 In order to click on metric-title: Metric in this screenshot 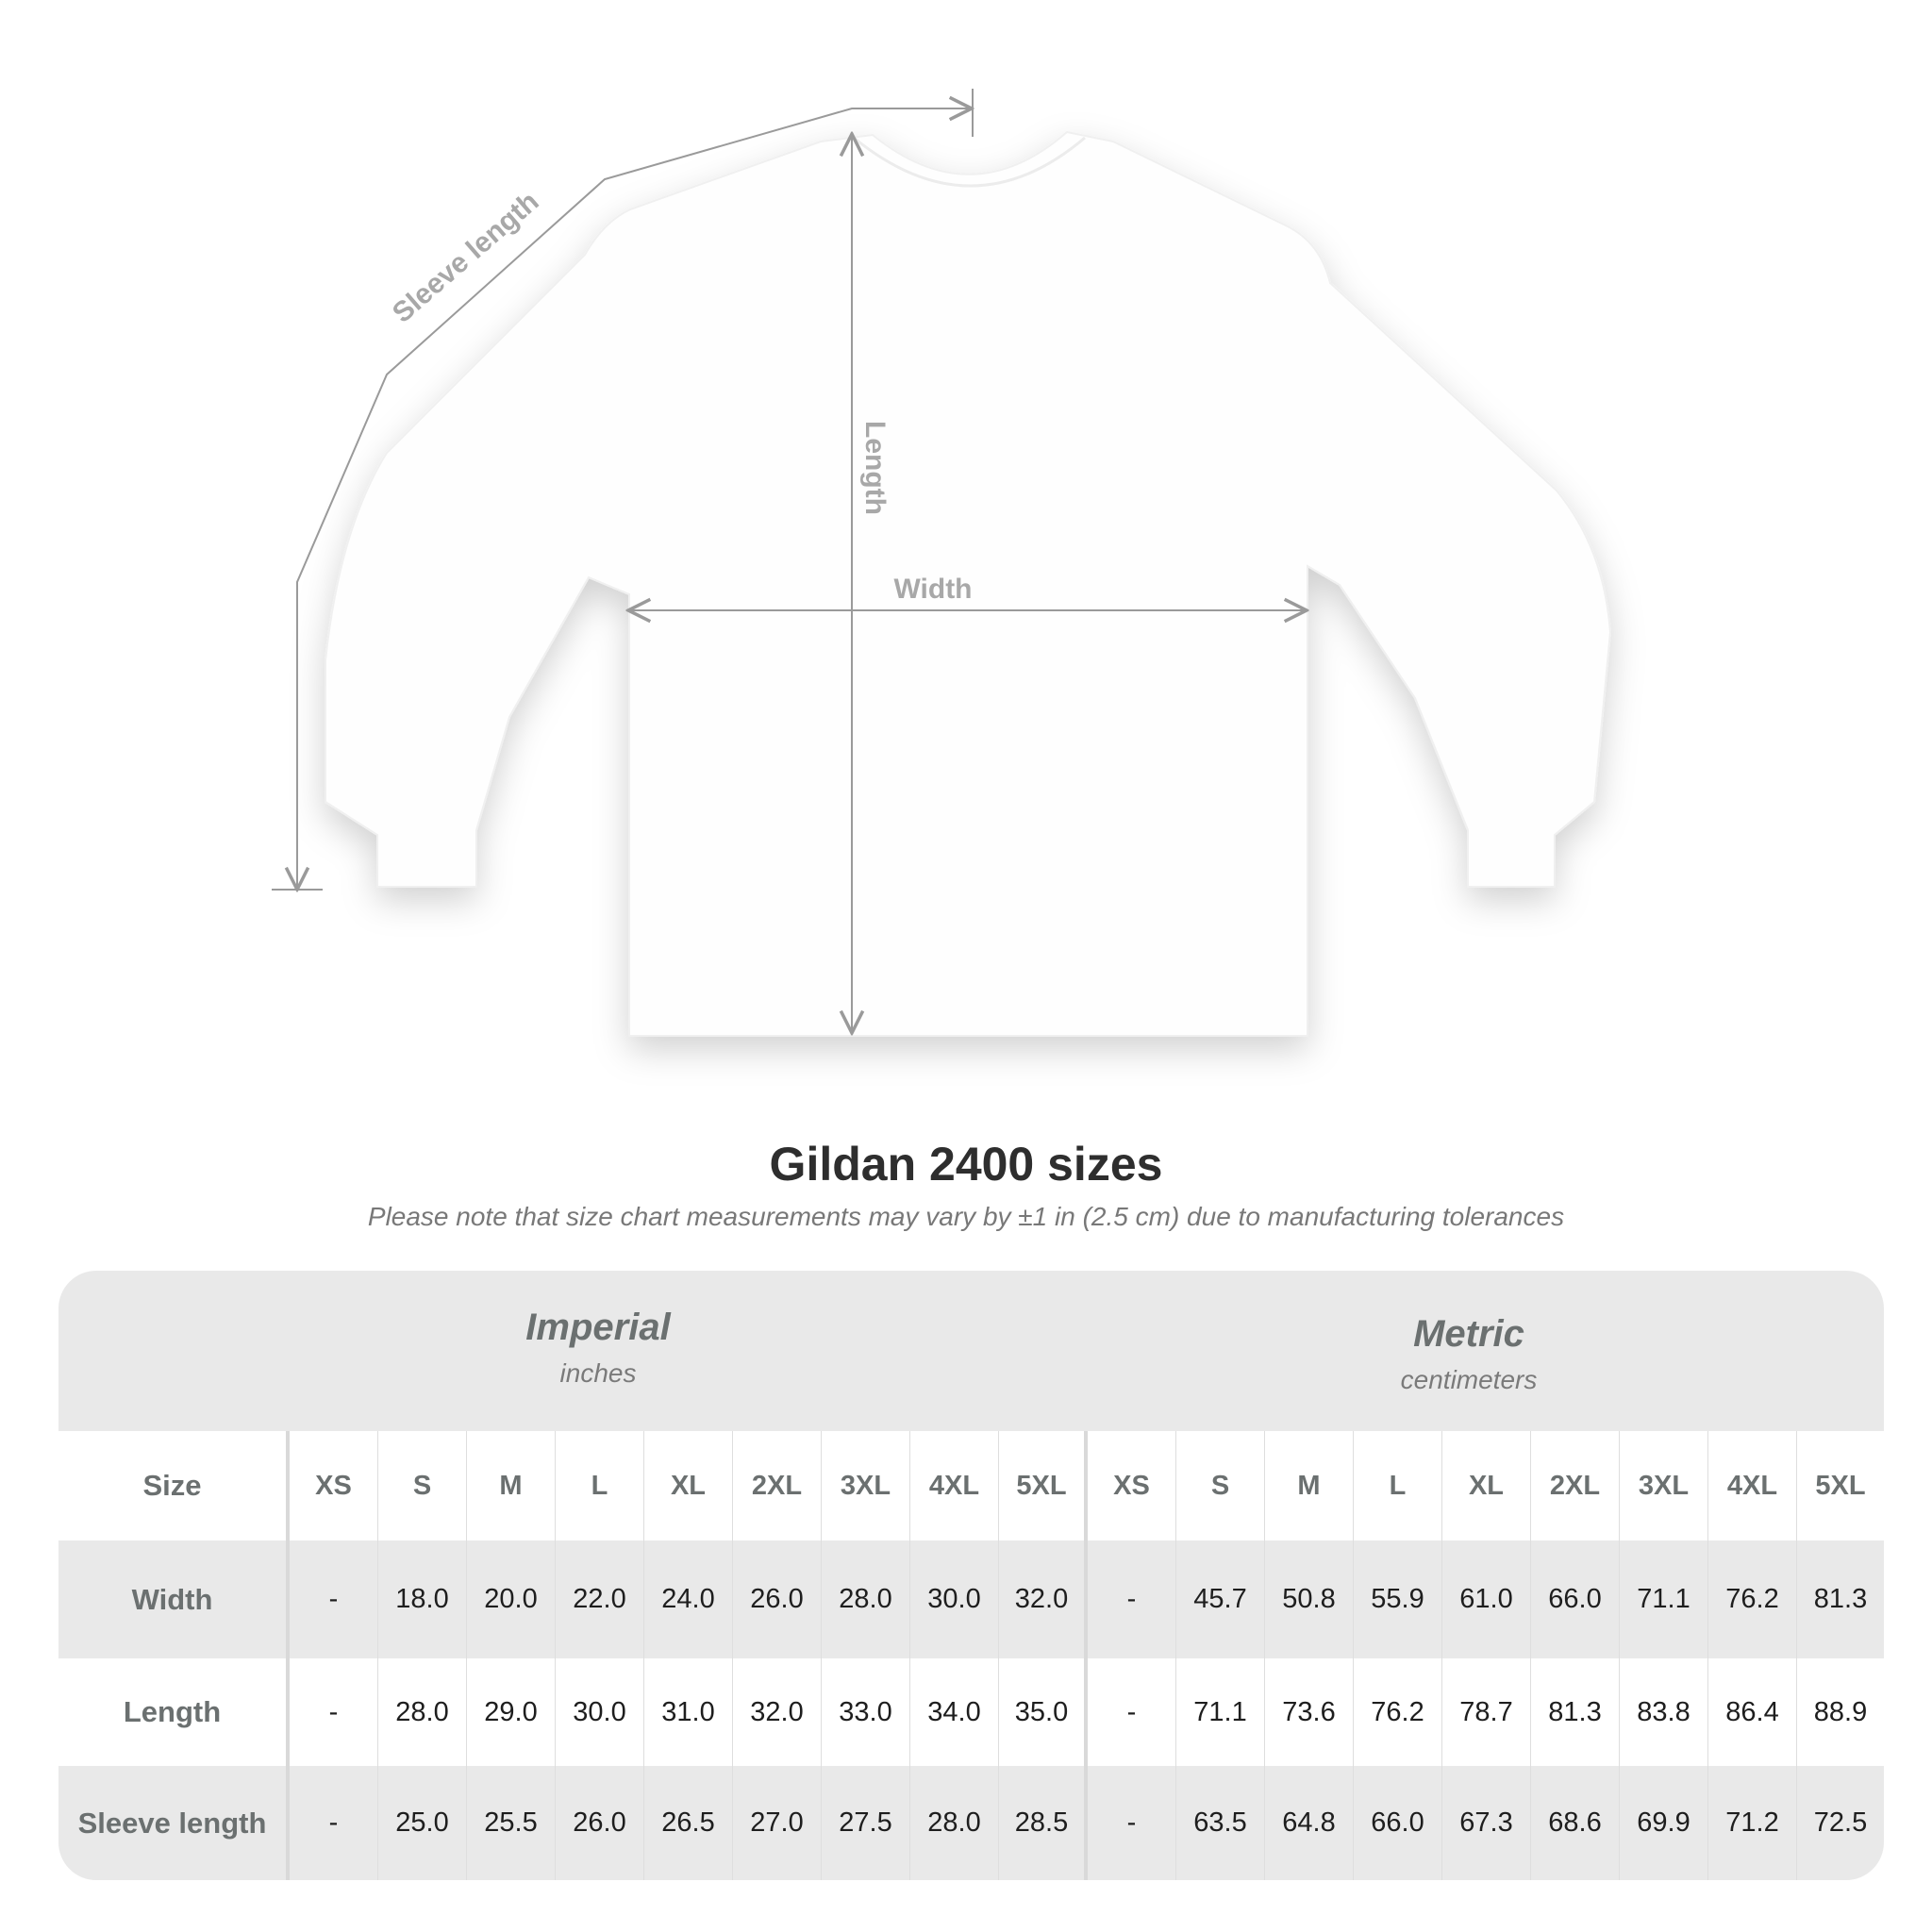, I will do `click(1469, 1334)`.